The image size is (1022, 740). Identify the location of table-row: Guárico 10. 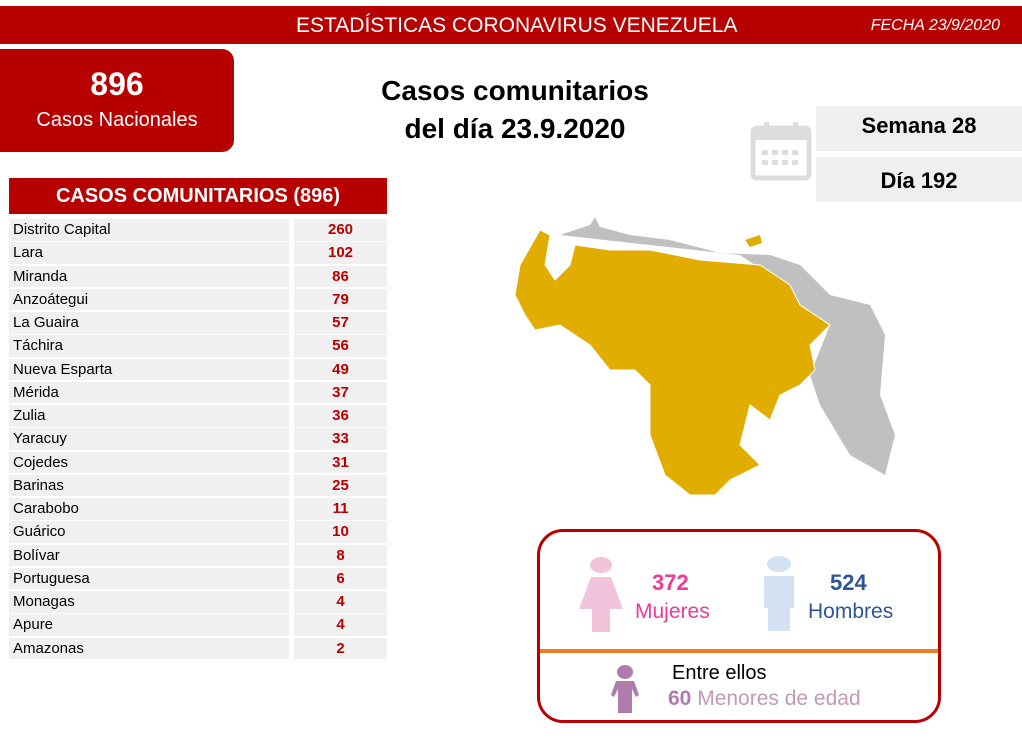
(198, 532).